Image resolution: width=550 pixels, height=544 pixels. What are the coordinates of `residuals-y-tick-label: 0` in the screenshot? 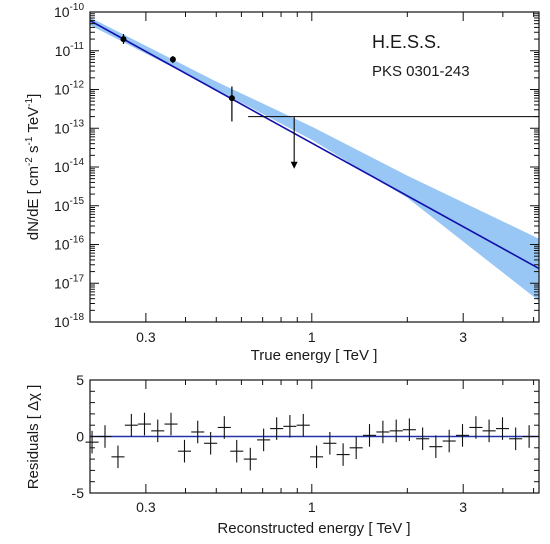 It's located at (80, 437).